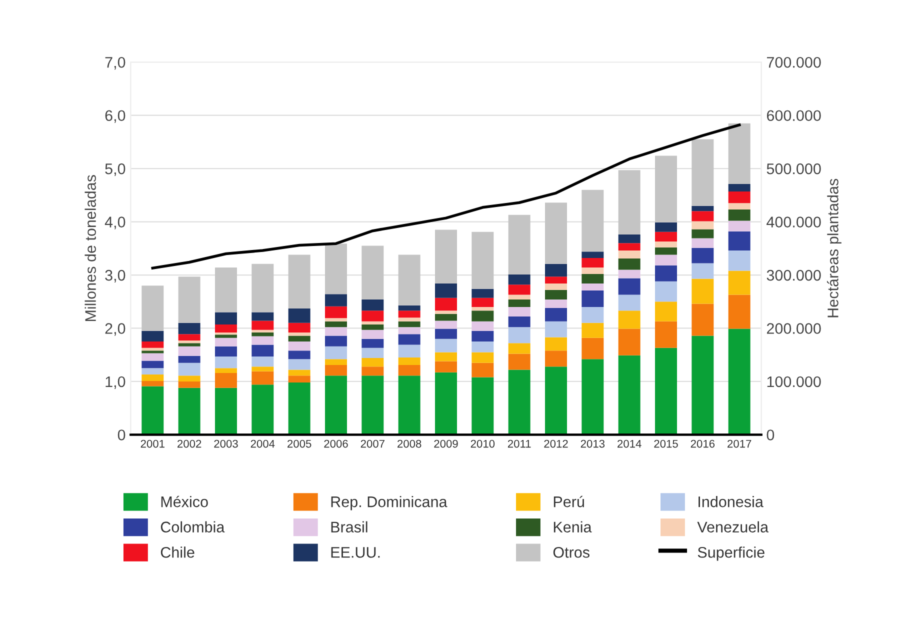 Image resolution: width=901 pixels, height=621 pixels. I want to click on x-tick-label: 2008, so click(410, 444).